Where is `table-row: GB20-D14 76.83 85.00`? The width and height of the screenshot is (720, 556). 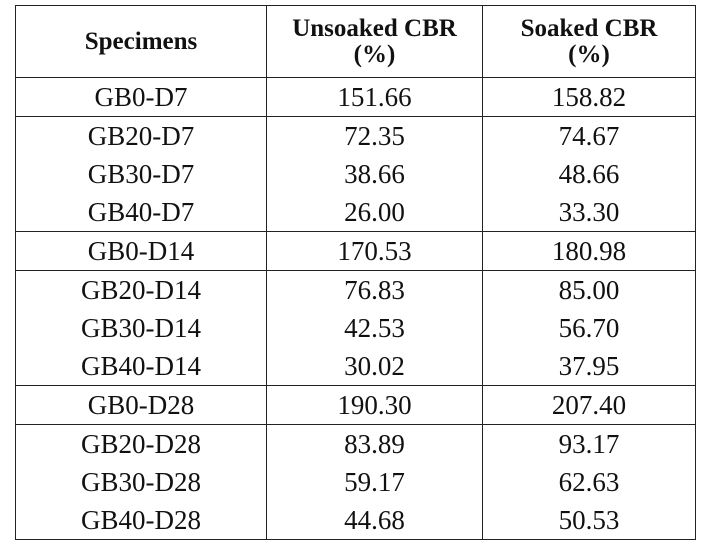
table-row: GB20-D14 76.83 85.00 is located at coordinates (355, 289).